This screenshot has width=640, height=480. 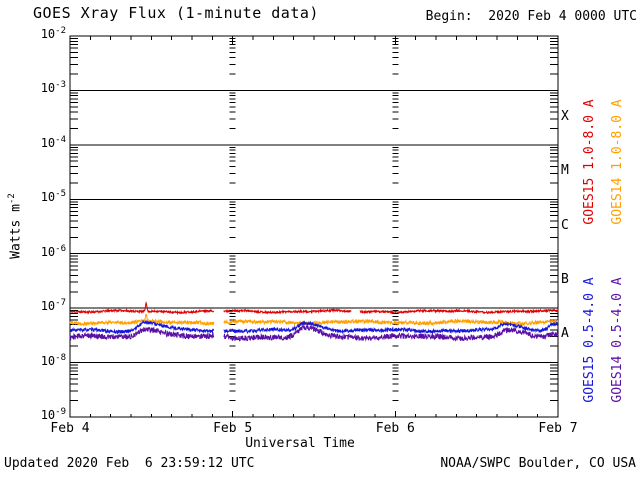 What do you see at coordinates (16, 226) in the screenshot?
I see `y-axis-title: Watts m-2` at bounding box center [16, 226].